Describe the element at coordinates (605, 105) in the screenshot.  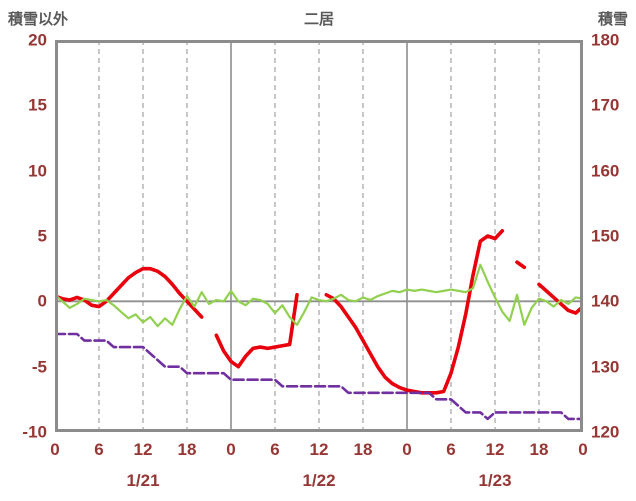
I see `y-tick-right: 170` at that location.